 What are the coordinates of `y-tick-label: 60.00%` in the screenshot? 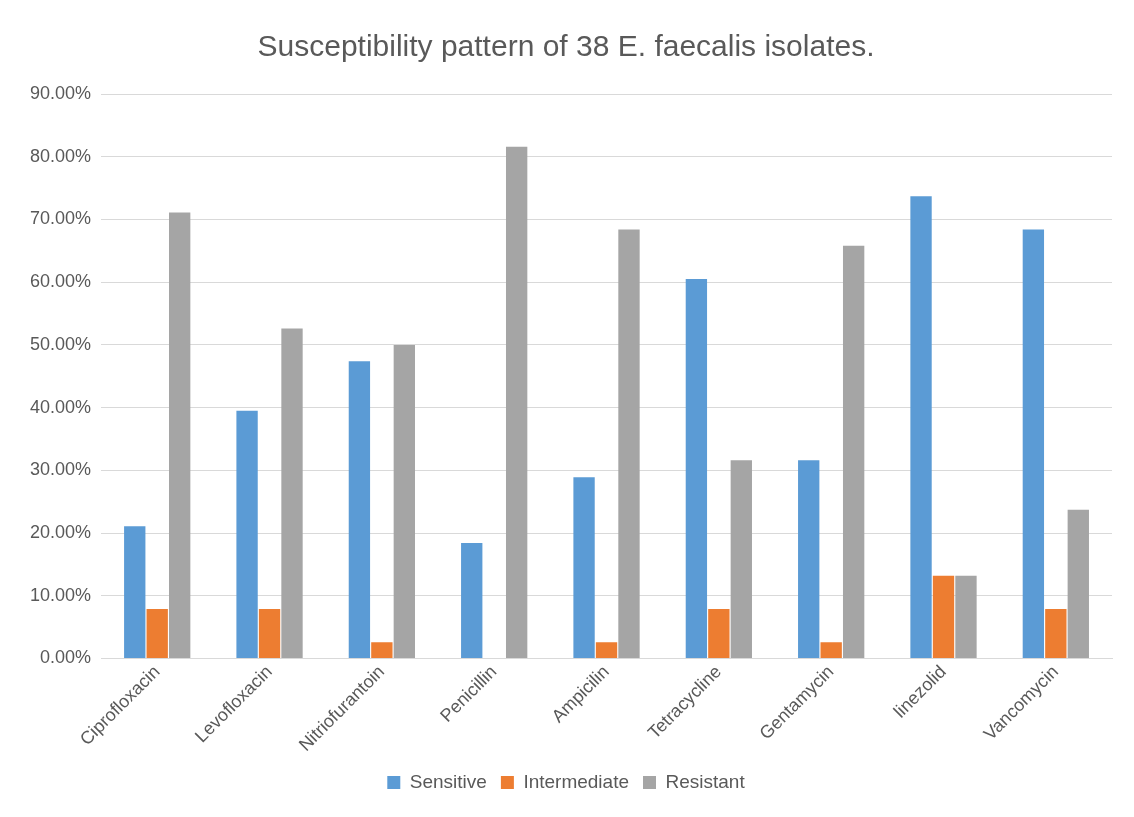 It's located at (60, 281).